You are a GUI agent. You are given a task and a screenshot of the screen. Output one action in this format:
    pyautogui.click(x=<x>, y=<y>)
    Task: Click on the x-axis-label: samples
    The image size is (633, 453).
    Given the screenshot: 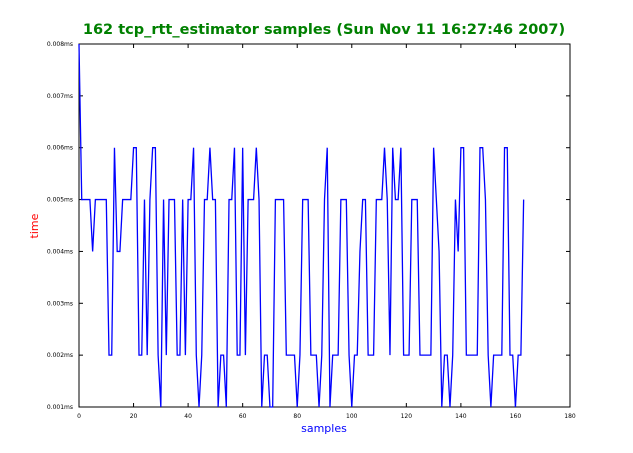 What is the action you would take?
    pyautogui.click(x=324, y=428)
    